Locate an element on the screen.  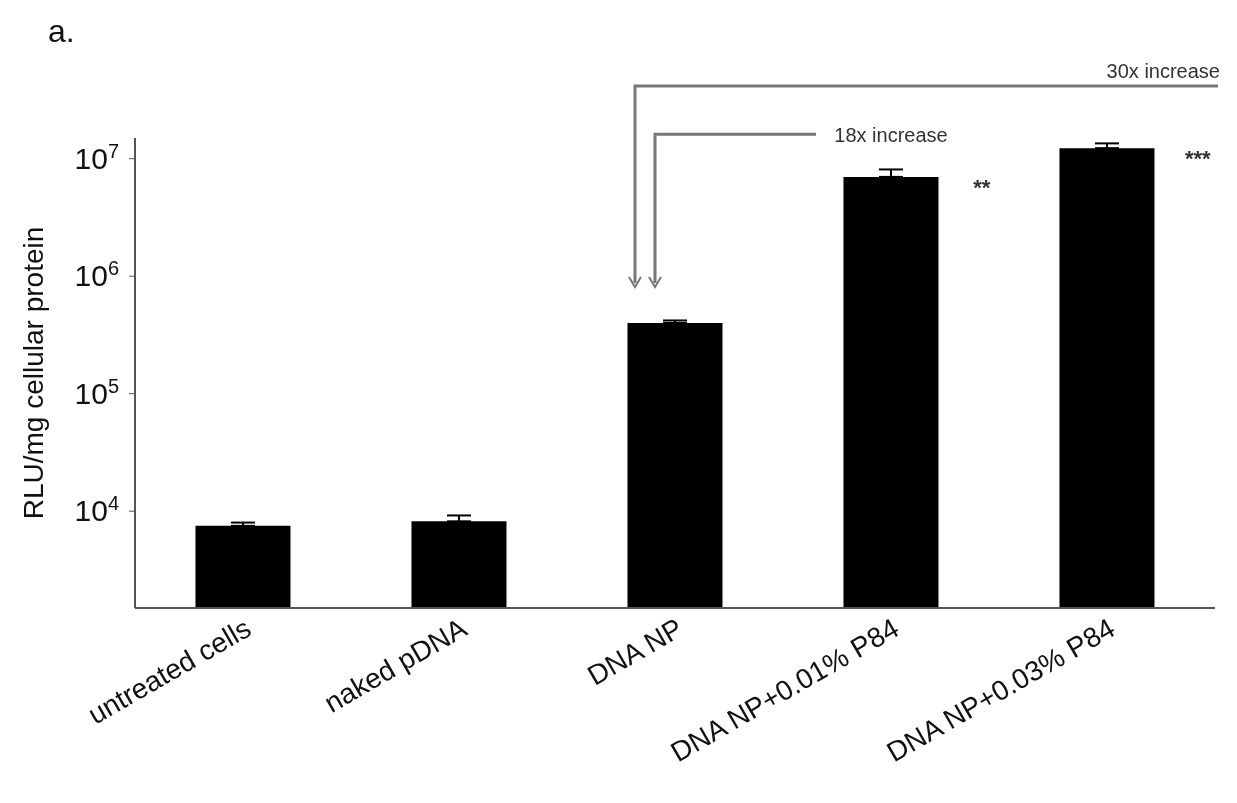
y-tick-label: 10$^{6}$ is located at coordinates (96, 275).